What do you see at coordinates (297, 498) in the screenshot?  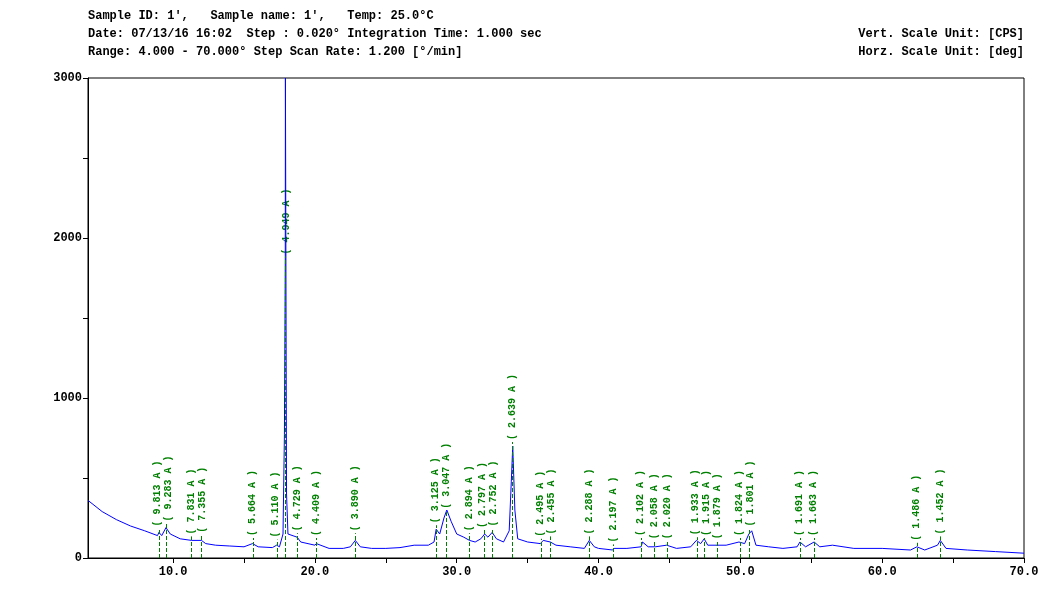 I see `annotation: ( 4.729 A )` at bounding box center [297, 498].